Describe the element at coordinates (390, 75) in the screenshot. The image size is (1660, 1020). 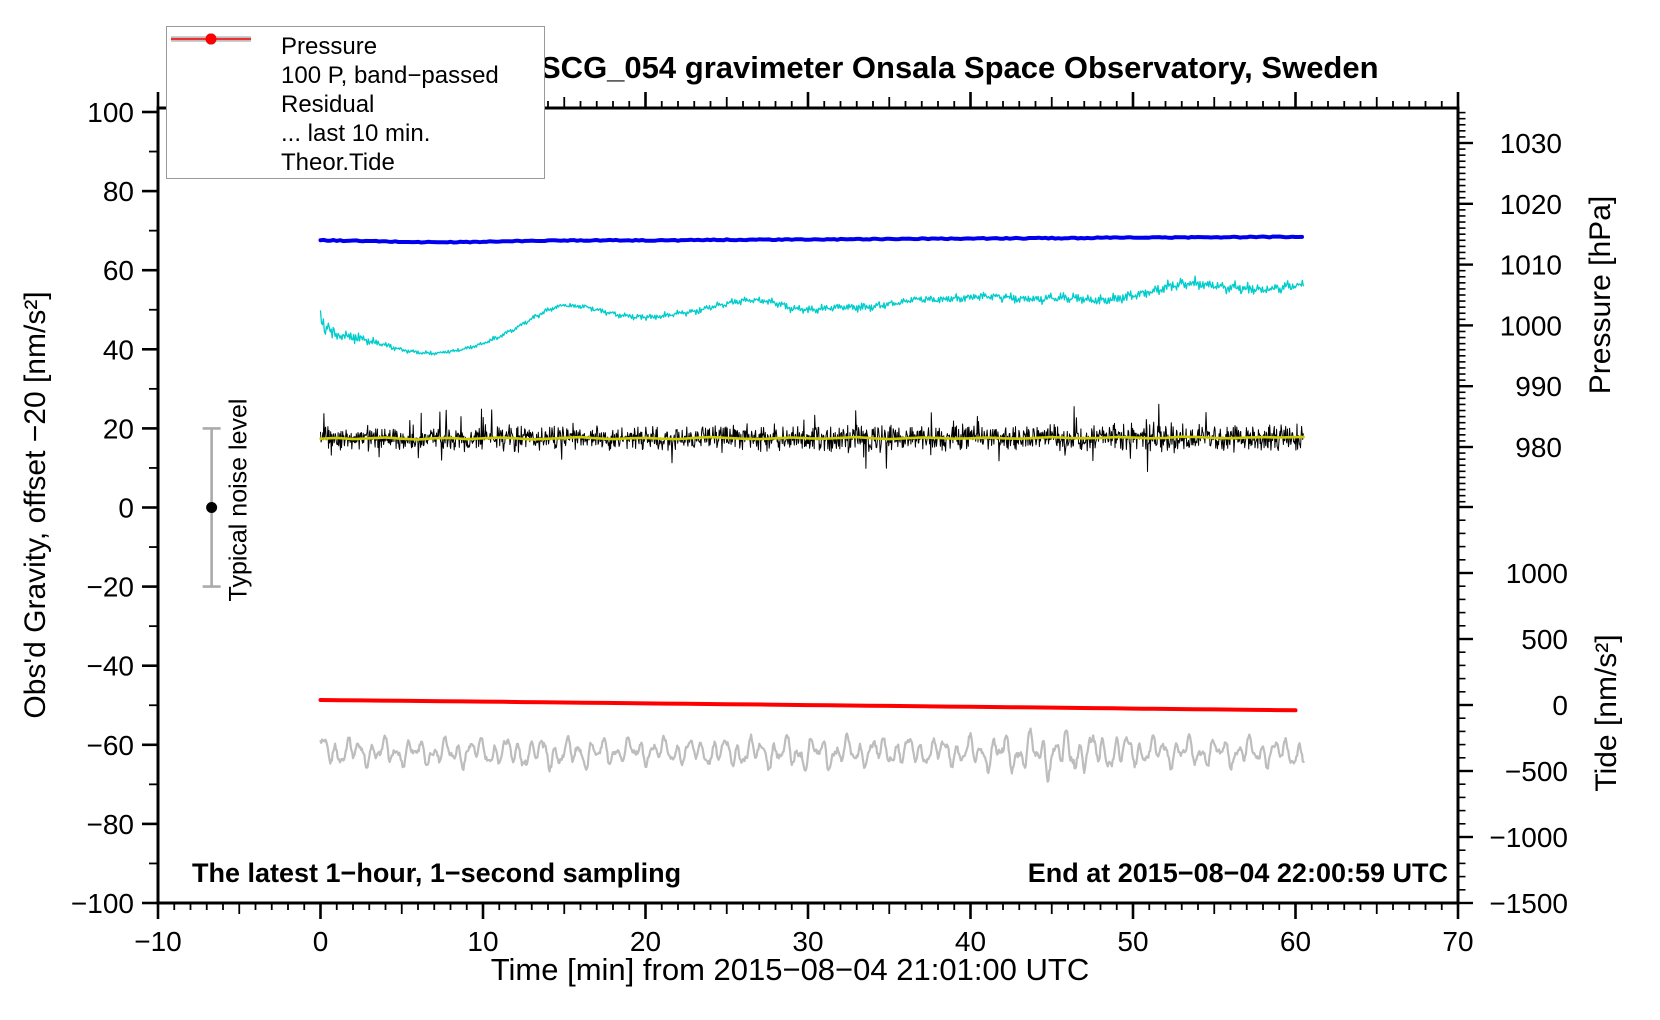
I see `legend-label: 100 P, band−passed` at that location.